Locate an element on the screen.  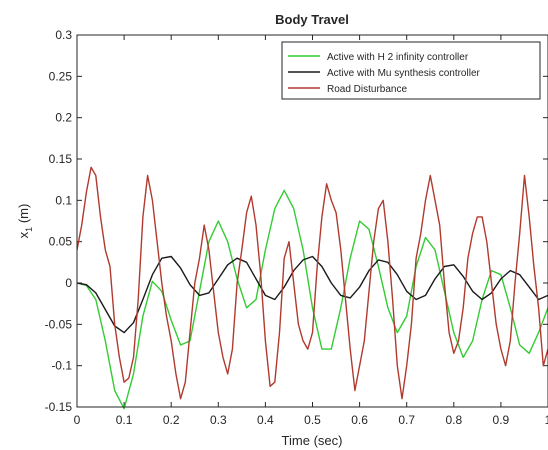
y-tick-label: -0.15 is located at coordinates (59, 407).